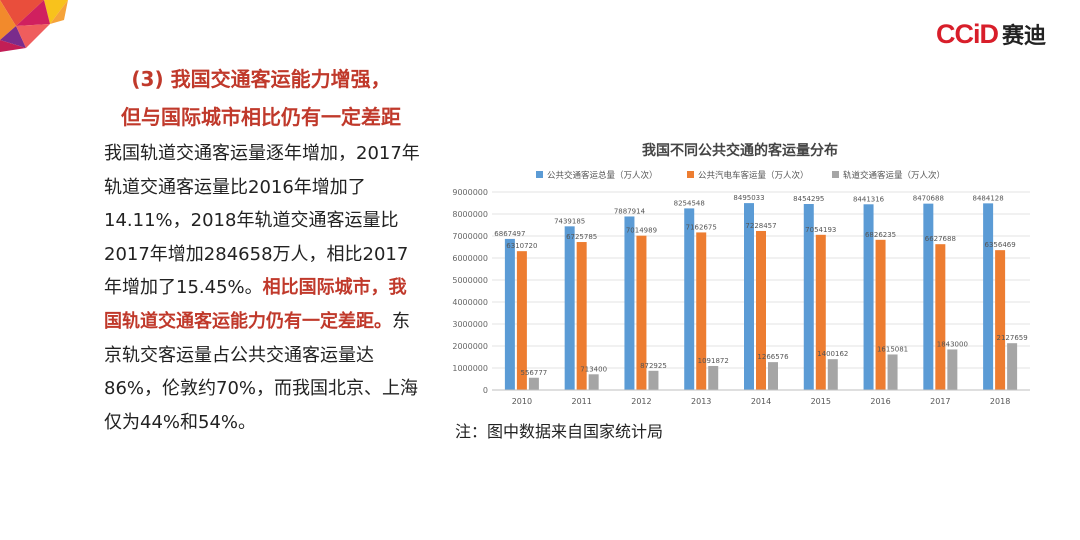 The image size is (1080, 540). I want to click on data-label: 556777, so click(534, 373).